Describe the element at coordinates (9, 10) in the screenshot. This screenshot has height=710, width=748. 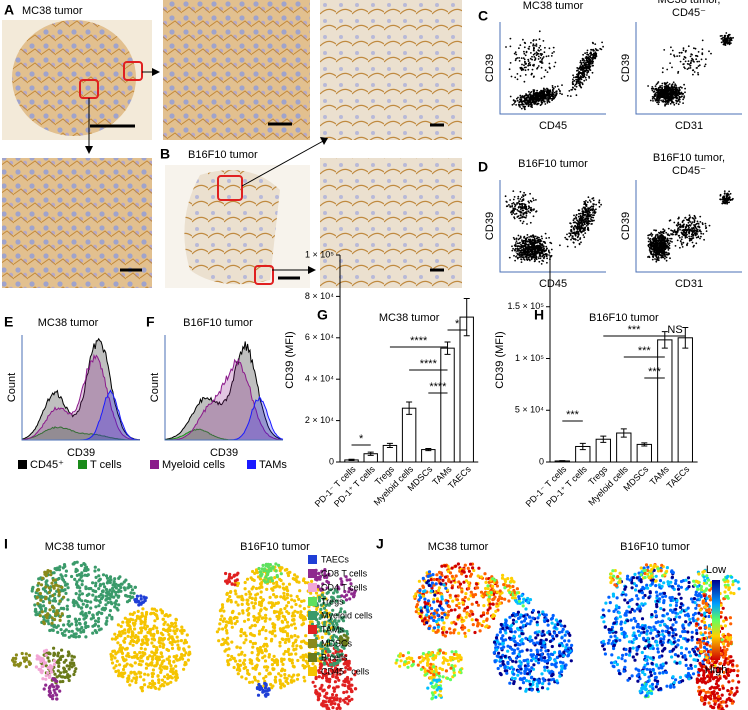
I see `panel-letter: A` at that location.